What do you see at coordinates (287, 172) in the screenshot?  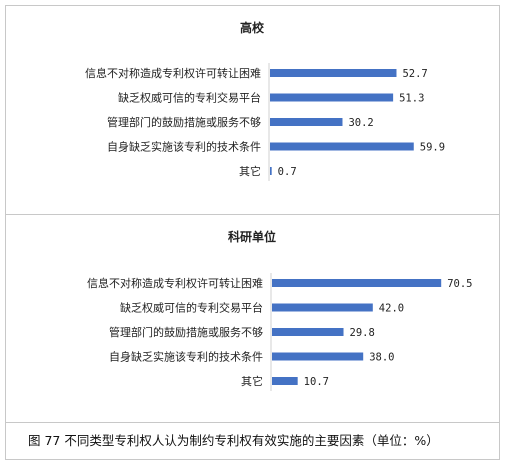 I see `data-label: 0.7` at bounding box center [287, 172].